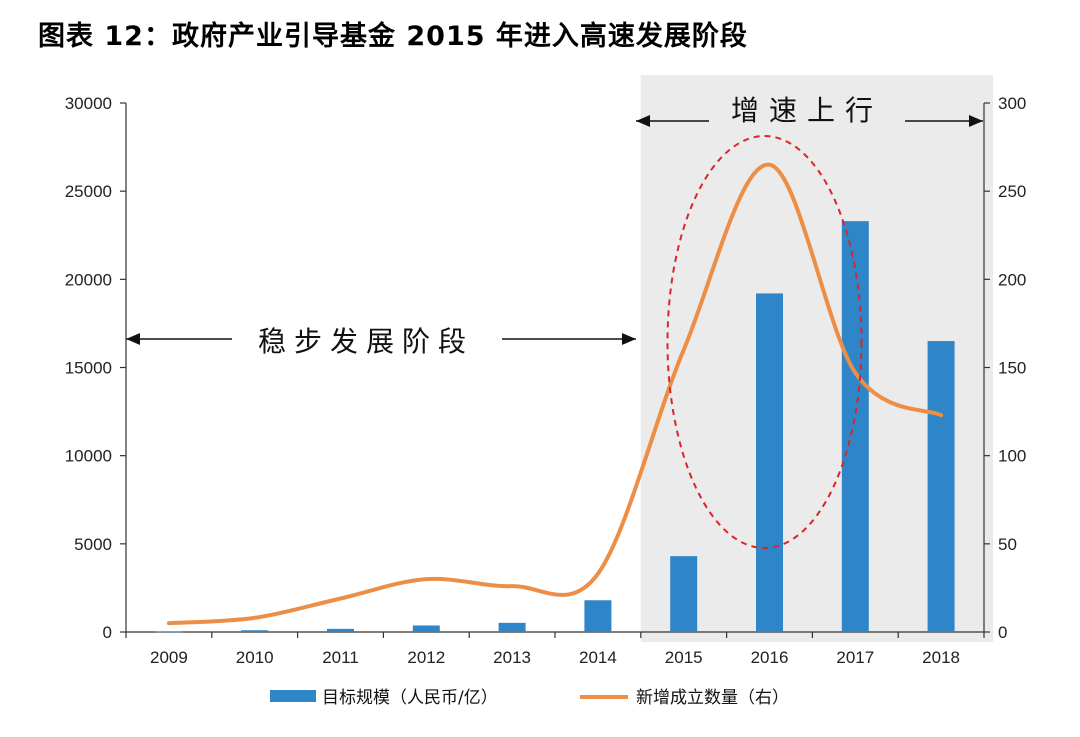 This screenshot has height=737, width=1080. What do you see at coordinates (770, 657) in the screenshot?
I see `x-tick-label: 2016` at bounding box center [770, 657].